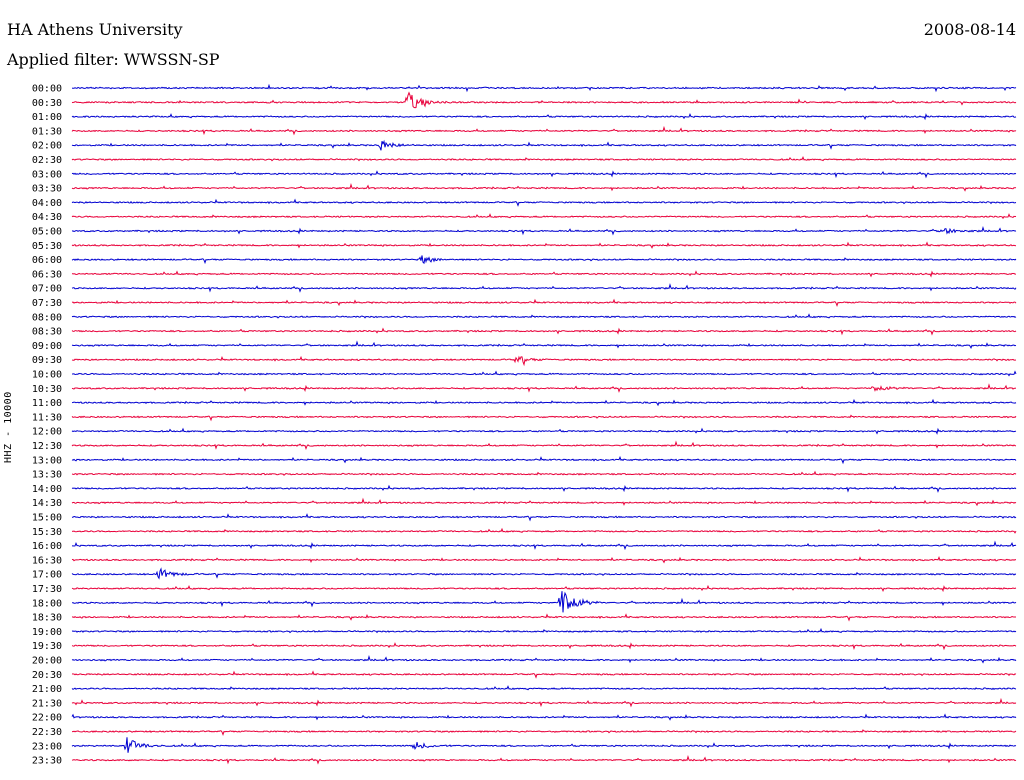 The image size is (1024, 780). Describe the element at coordinates (47, 131) in the screenshot. I see `time-label: 01:30` at that location.